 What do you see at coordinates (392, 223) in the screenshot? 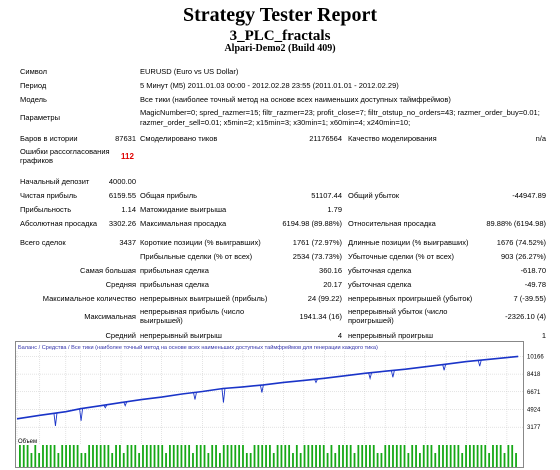
I see `rel-drawdown-label: Относительная просадка` at bounding box center [392, 223].